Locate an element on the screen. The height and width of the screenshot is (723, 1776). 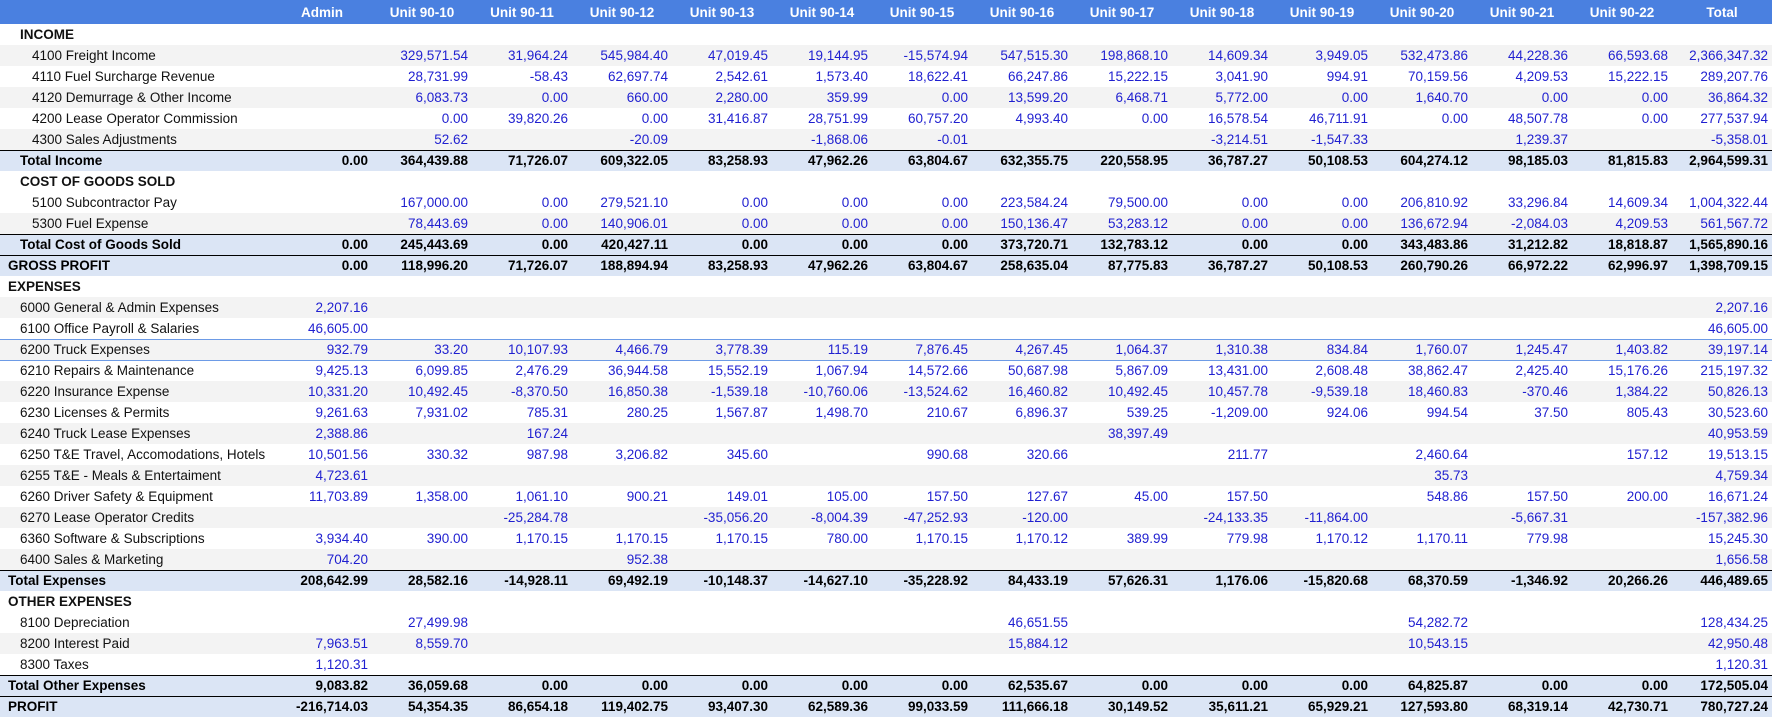
cell: 2,425.40 is located at coordinates (1541, 371).